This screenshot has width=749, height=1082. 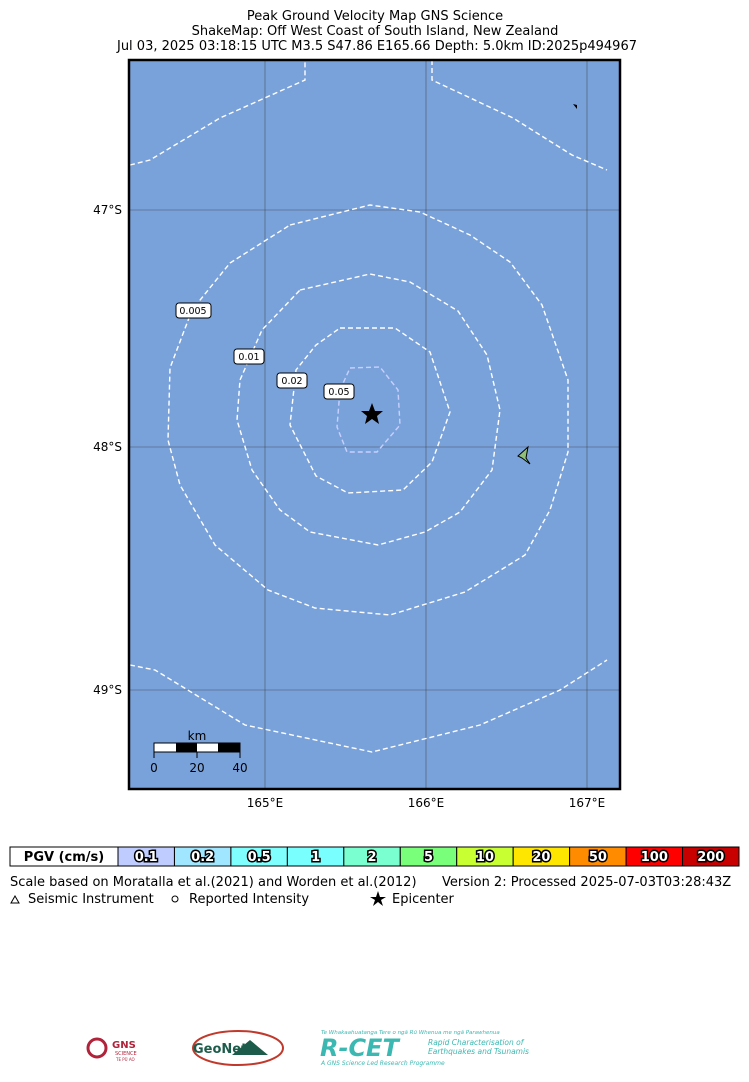 I want to click on legend-label: 200, so click(x=710, y=857).